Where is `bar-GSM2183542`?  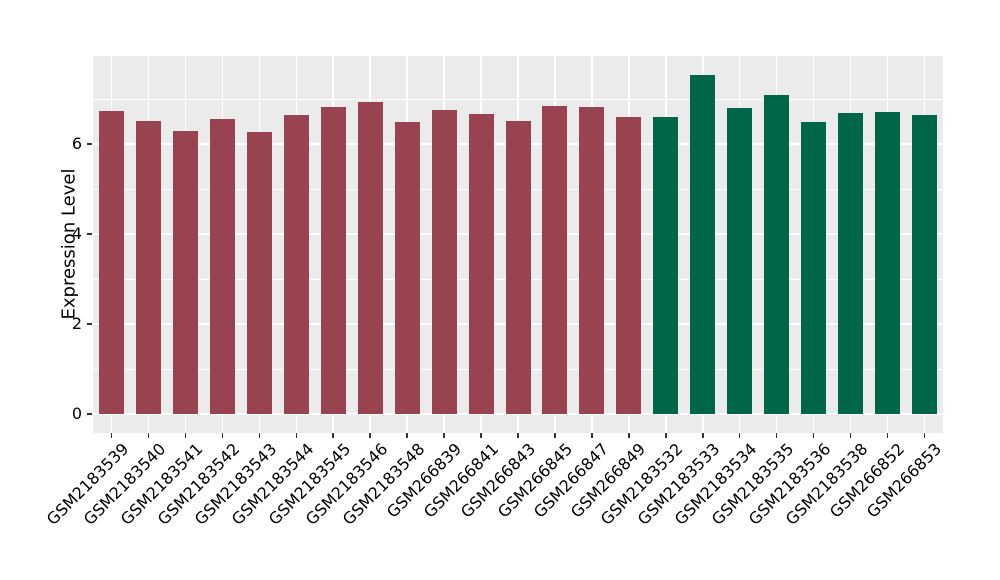 bar-GSM2183542 is located at coordinates (222, 266).